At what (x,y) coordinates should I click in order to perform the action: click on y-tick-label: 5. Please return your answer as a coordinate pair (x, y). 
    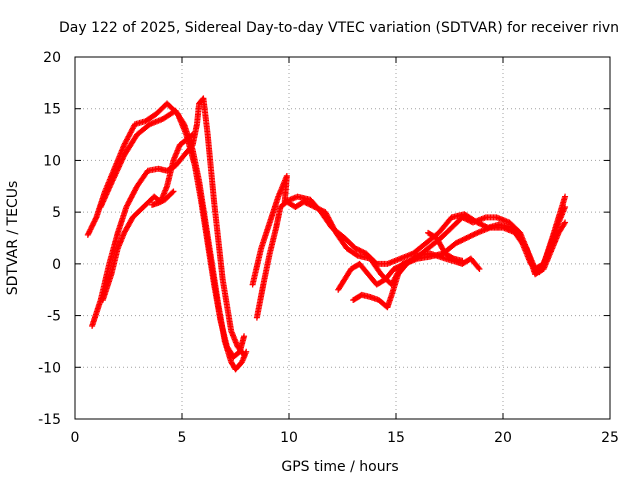
    Looking at the image, I should click on (56, 213).